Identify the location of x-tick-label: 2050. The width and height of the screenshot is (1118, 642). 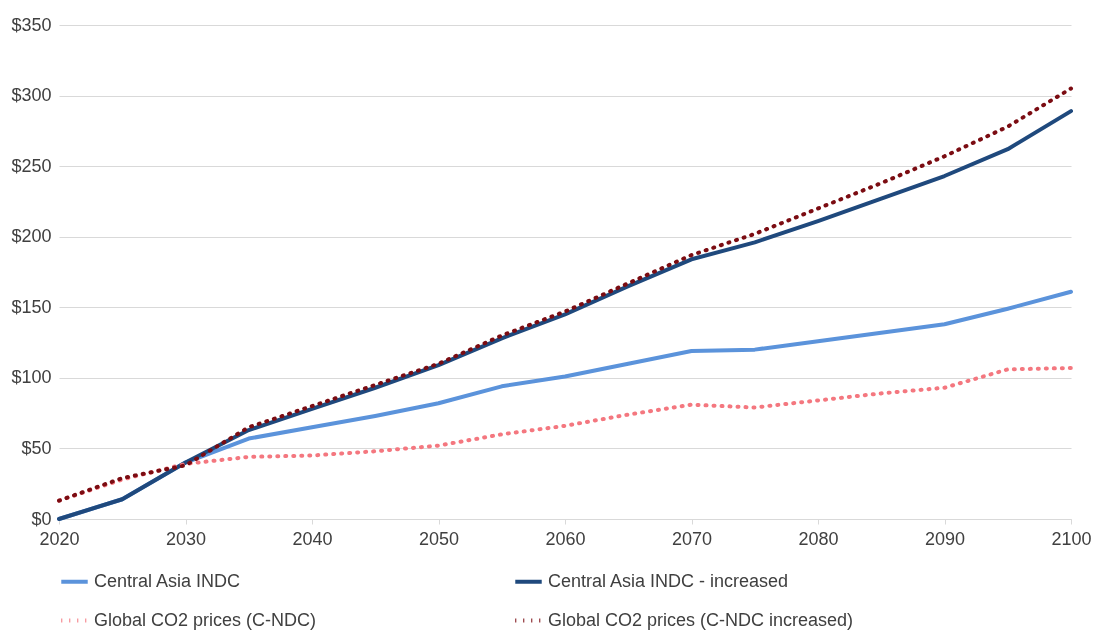
(439, 538).